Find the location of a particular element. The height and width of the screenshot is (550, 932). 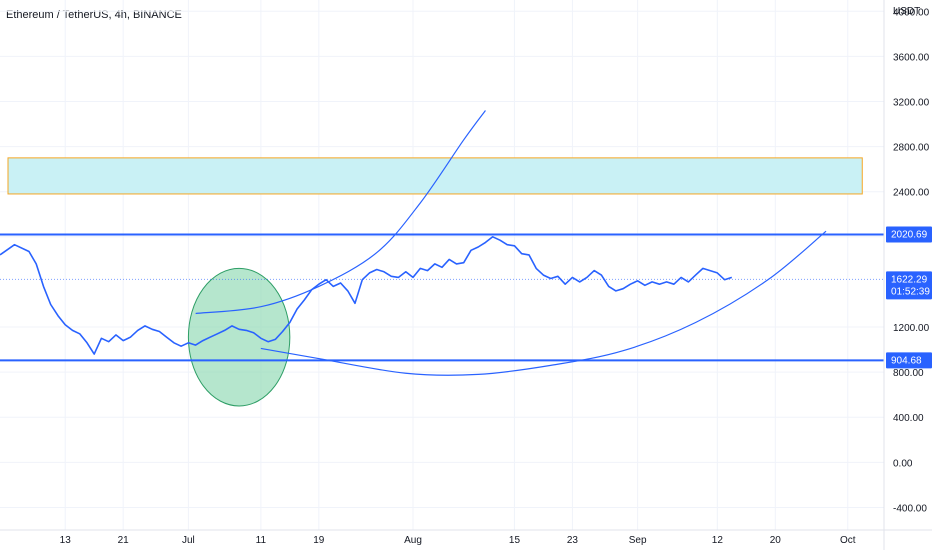

x-tick-label: 15 is located at coordinates (515, 540).